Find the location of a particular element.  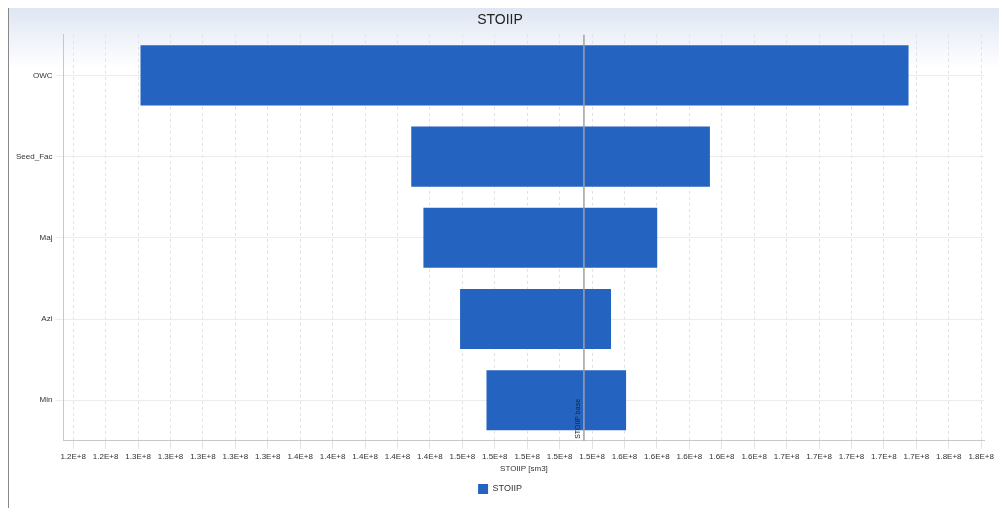

y-tick-label: Min is located at coordinates (46, 400).